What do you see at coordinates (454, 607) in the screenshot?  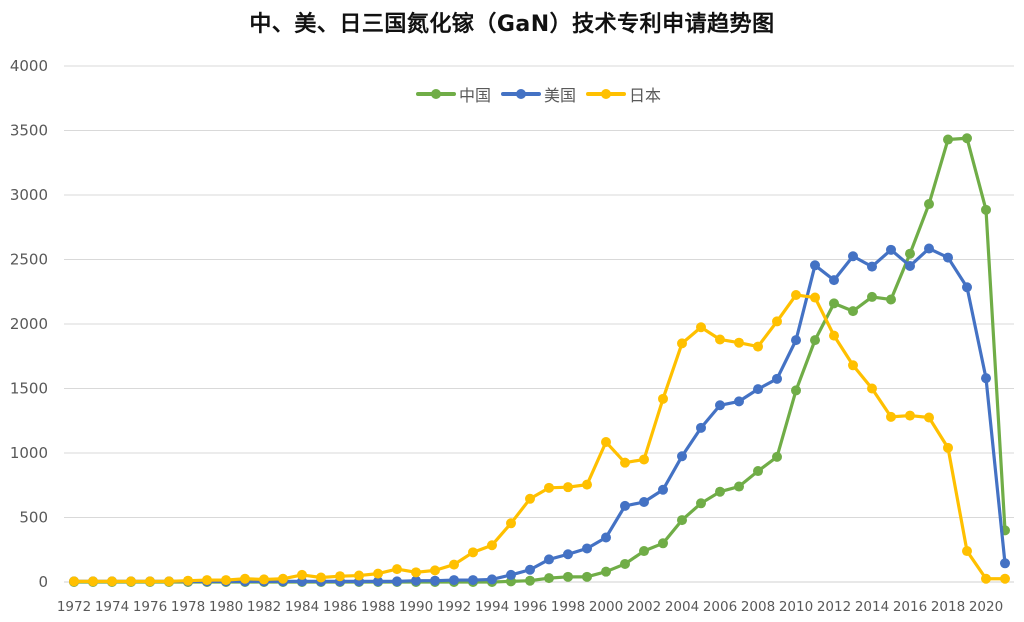 I see `x-tick-label: 1992` at bounding box center [454, 607].